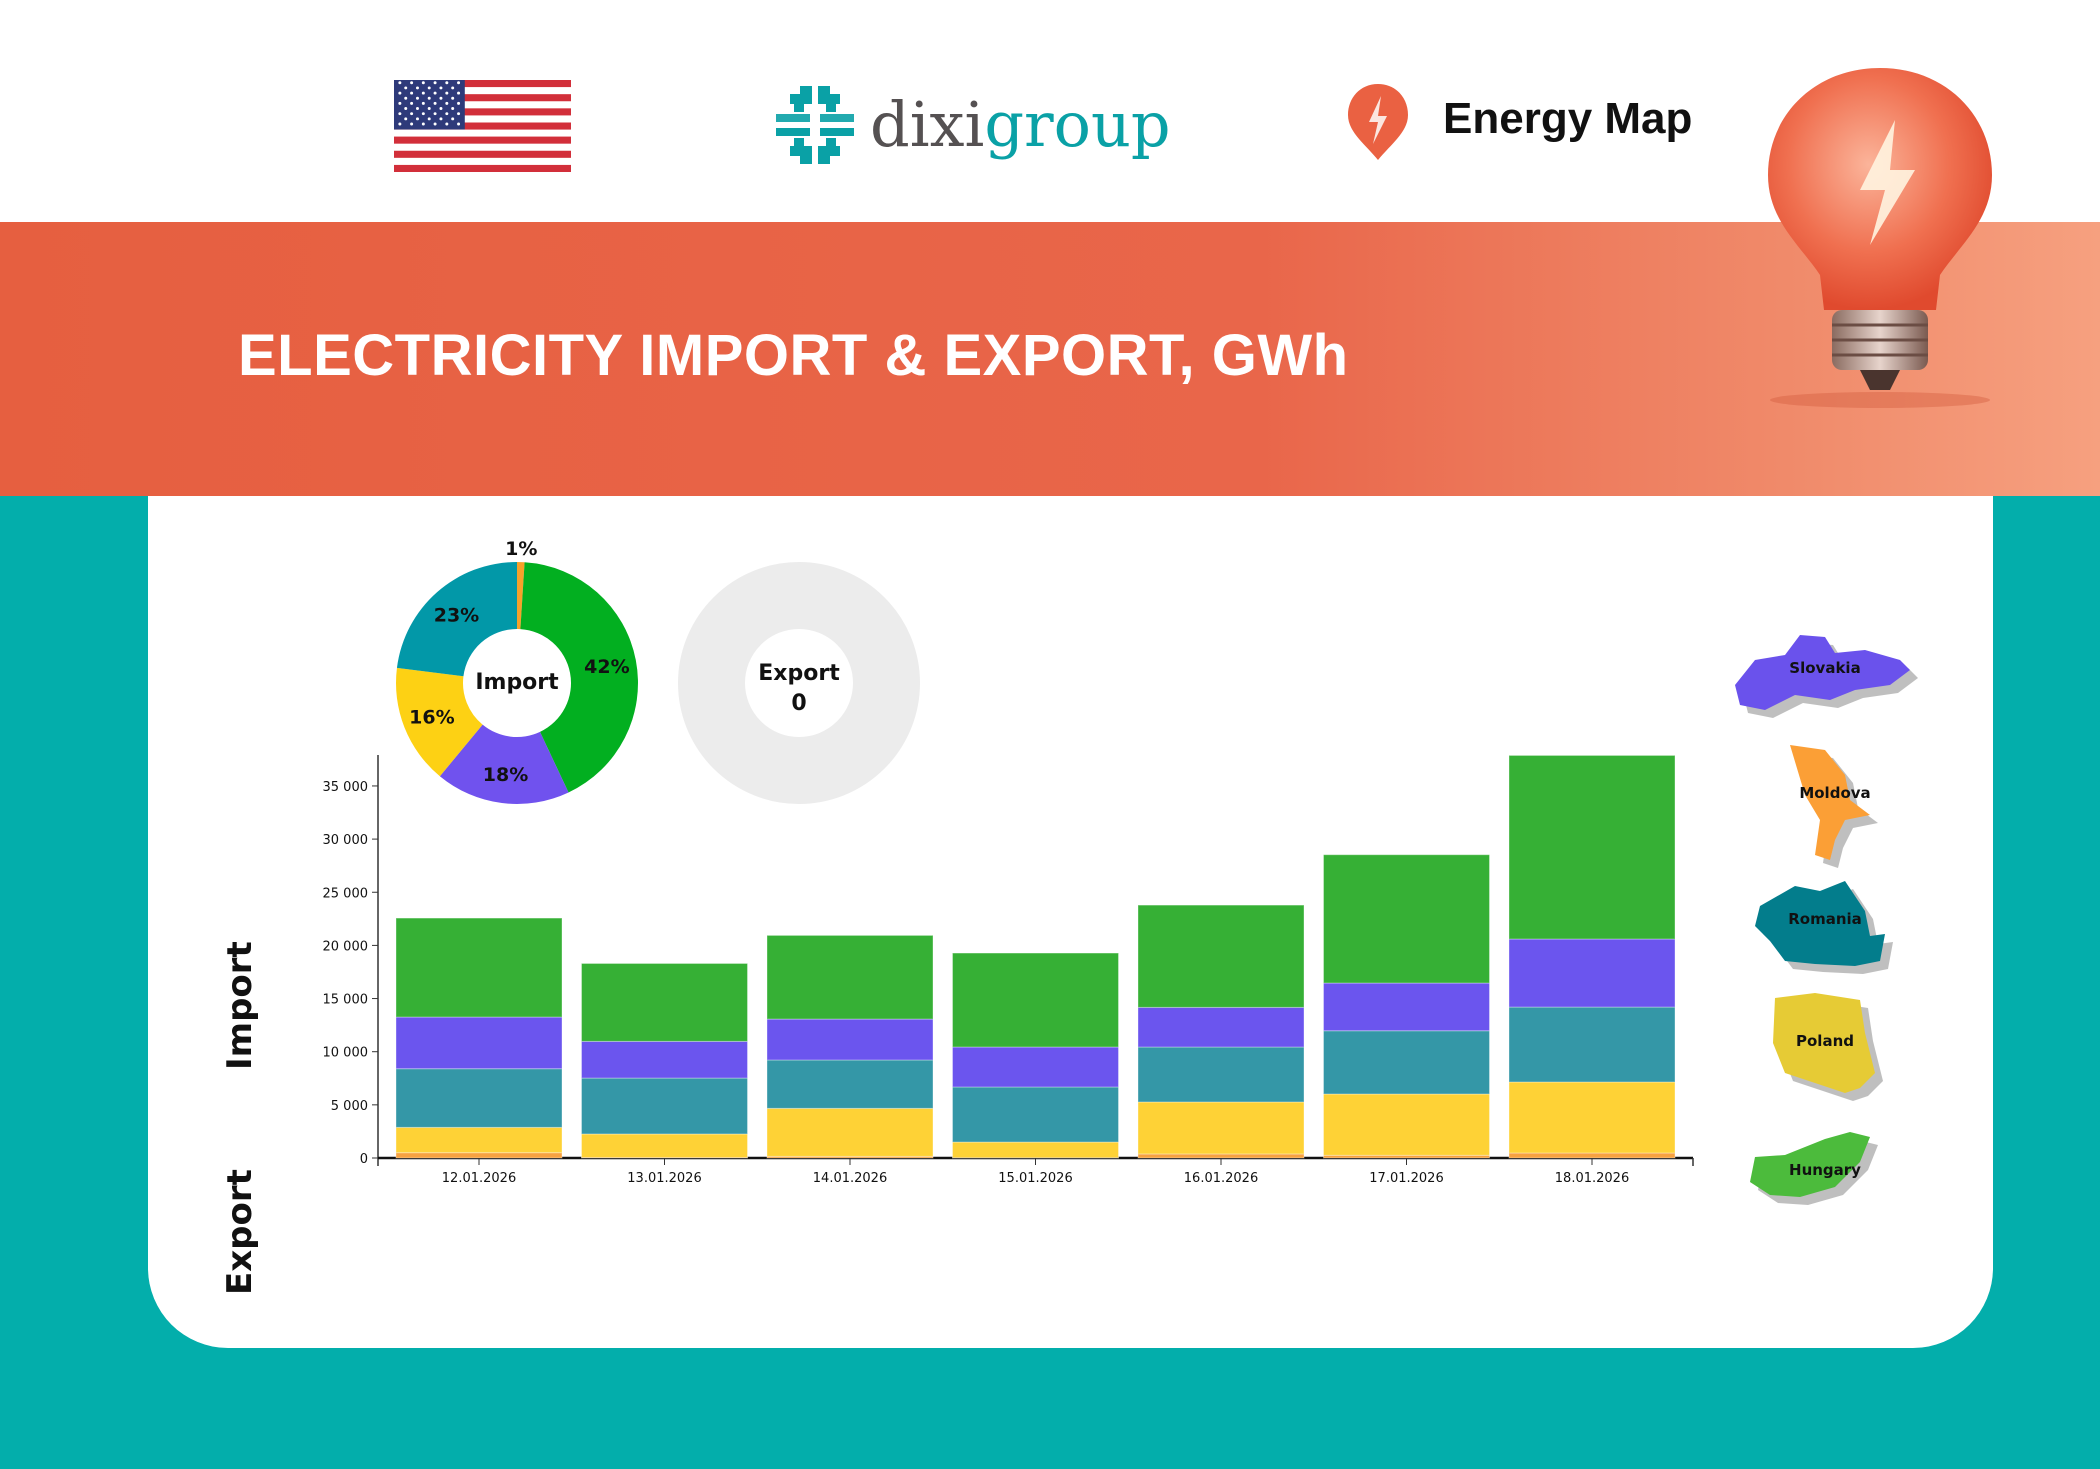 The width and height of the screenshot is (2100, 1469). I want to click on dixigroup-logo: dixigroup, so click(970, 125).